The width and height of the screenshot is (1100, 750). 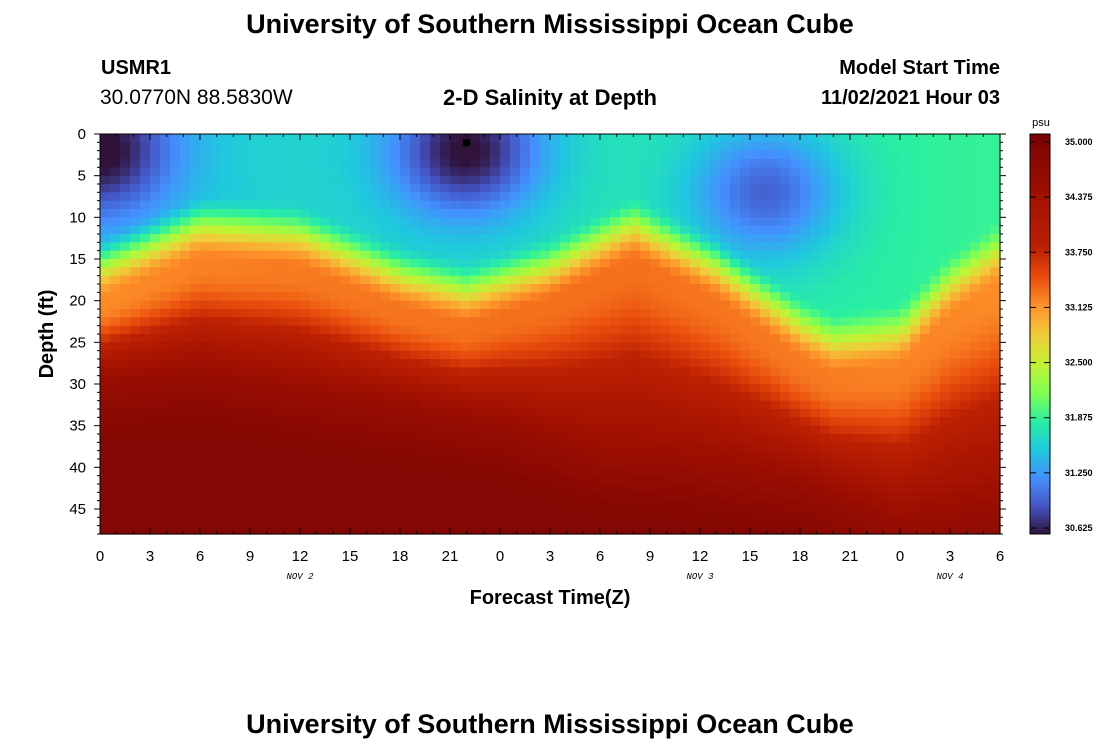 I want to click on colorbar-label: 30.625, so click(x=1079, y=528).